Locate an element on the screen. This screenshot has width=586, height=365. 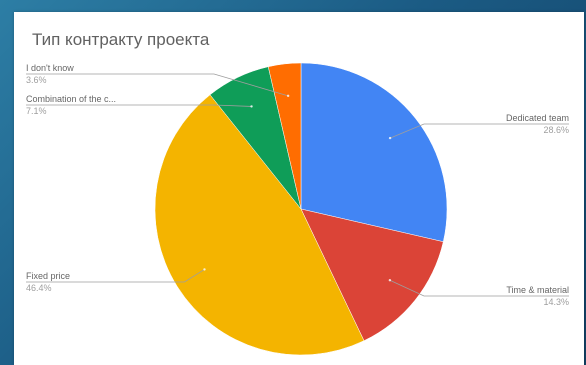
pie-slice-dedicated-team is located at coordinates (374, 152).